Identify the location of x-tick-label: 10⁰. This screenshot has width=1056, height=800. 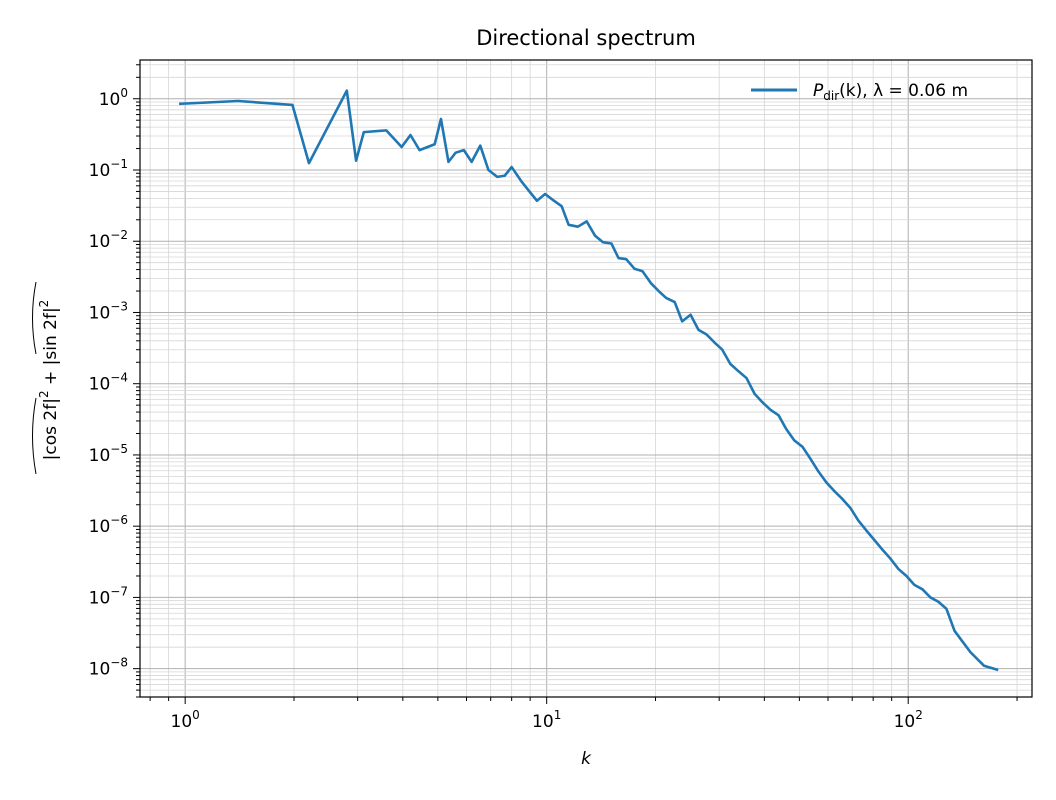
(185, 720).